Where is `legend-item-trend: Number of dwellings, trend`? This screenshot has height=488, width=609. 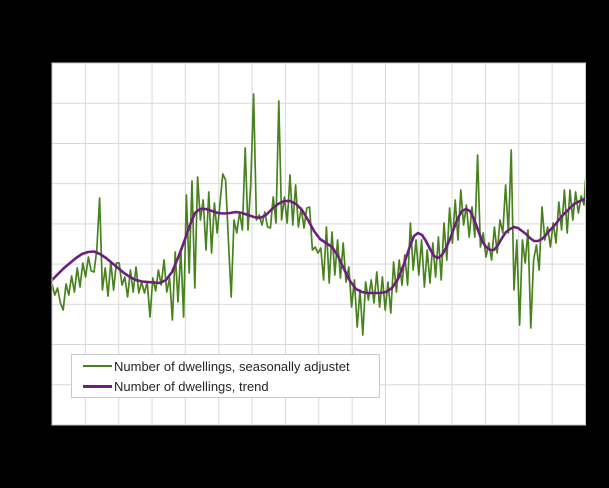
legend-item-trend: Number of dwellings, trend is located at coordinates (225, 386).